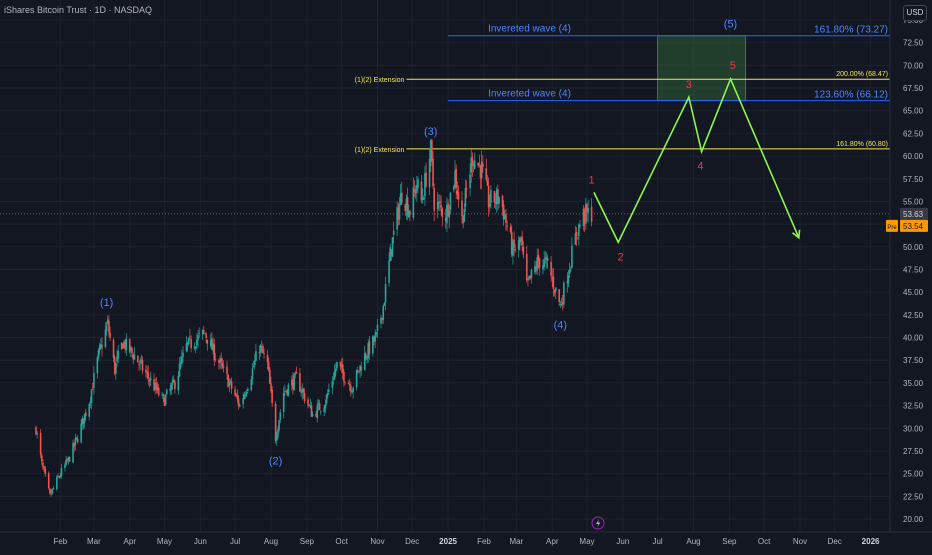  What do you see at coordinates (851, 30) in the screenshot?
I see `fib-level-value: 161.80% (73.27)` at bounding box center [851, 30].